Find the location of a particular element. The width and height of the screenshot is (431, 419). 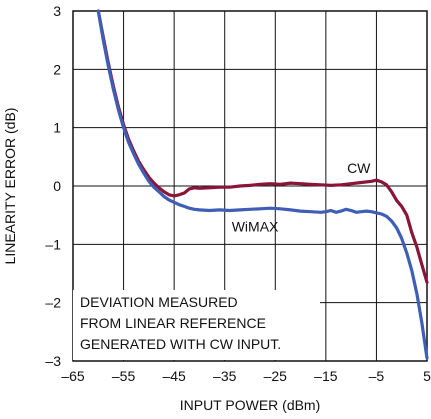

x-tick-label: 5 is located at coordinates (427, 376).